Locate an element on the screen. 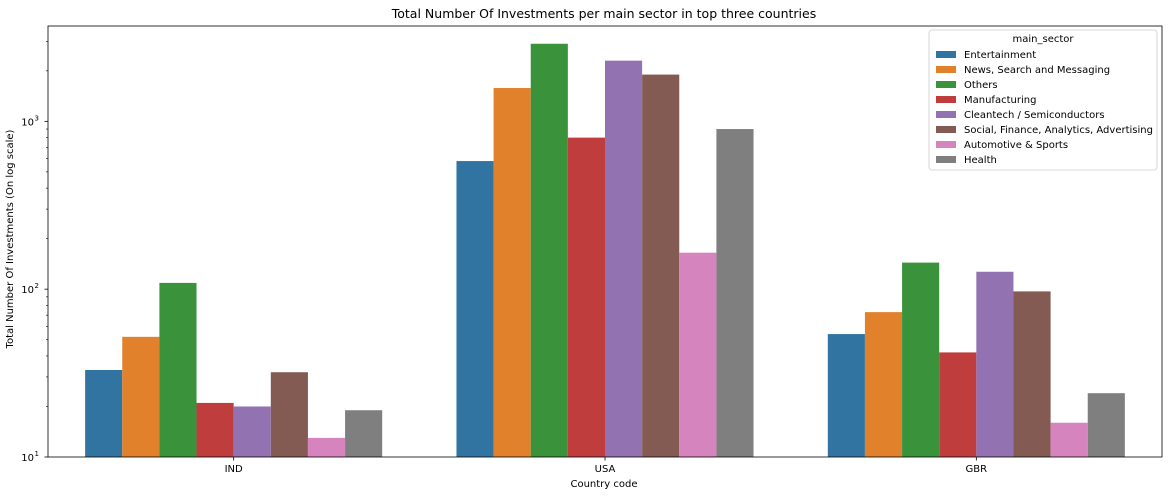 The image size is (1173, 496). legend-box is located at coordinates (1043, 100).